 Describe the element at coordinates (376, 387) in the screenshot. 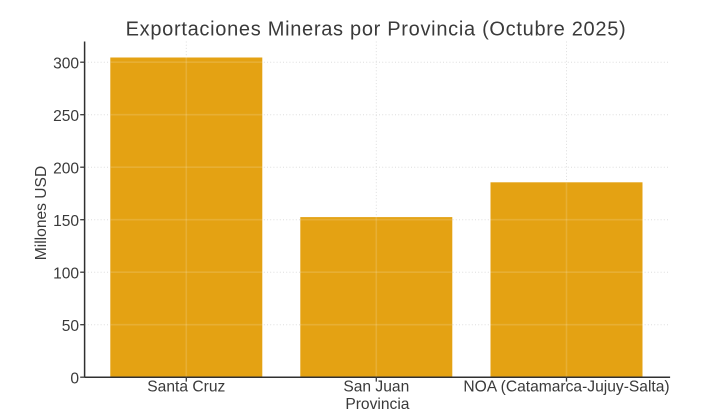

I see `svg-text: San Juan` at that location.